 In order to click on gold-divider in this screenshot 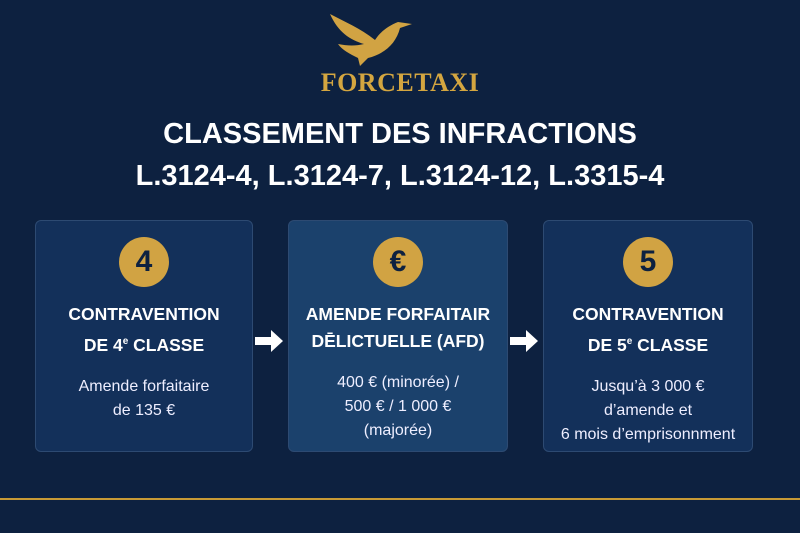, I will do `click(400, 499)`.